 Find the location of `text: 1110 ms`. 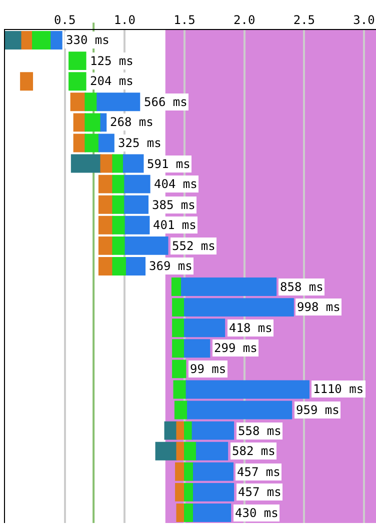

text: 1110 ms is located at coordinates (338, 389).